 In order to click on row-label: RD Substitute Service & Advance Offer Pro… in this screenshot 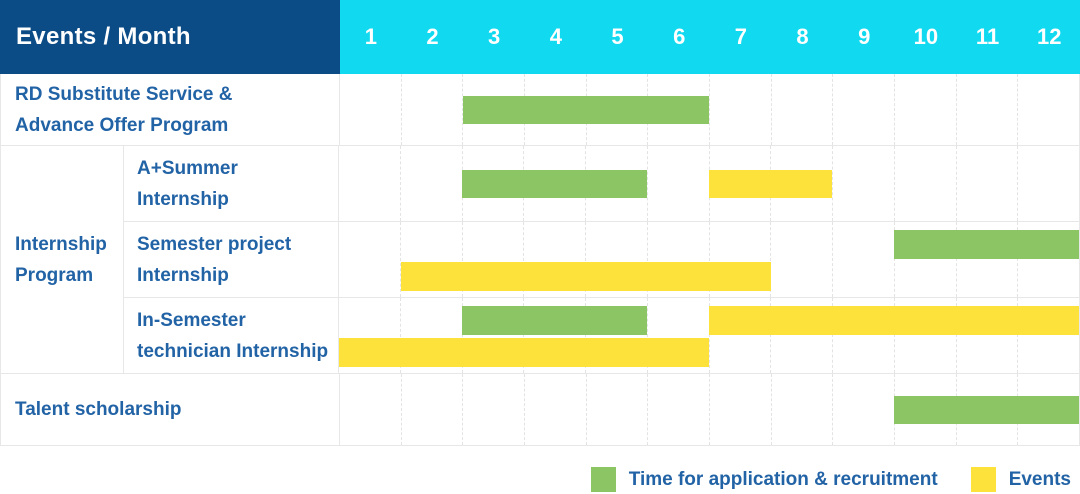, I will do `click(170, 109)`.